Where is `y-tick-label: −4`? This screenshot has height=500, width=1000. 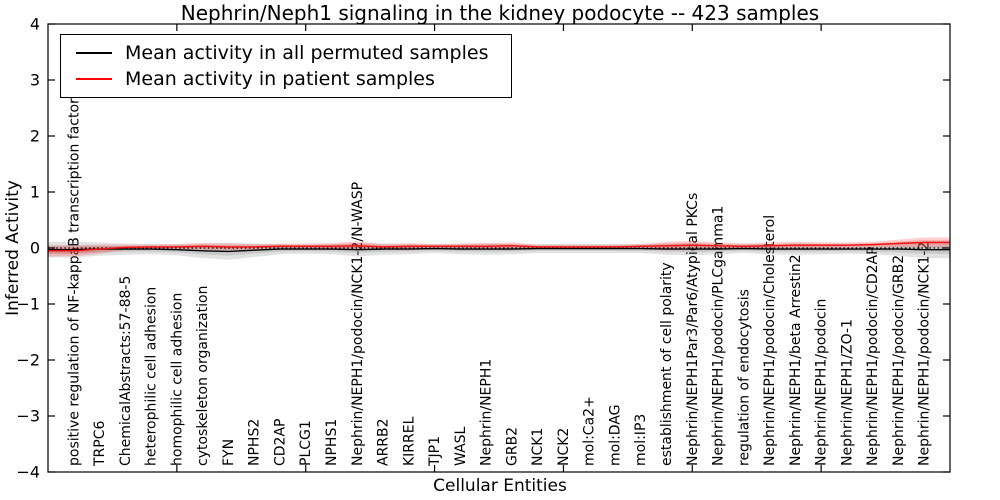 y-tick-label: −4 is located at coordinates (28, 472).